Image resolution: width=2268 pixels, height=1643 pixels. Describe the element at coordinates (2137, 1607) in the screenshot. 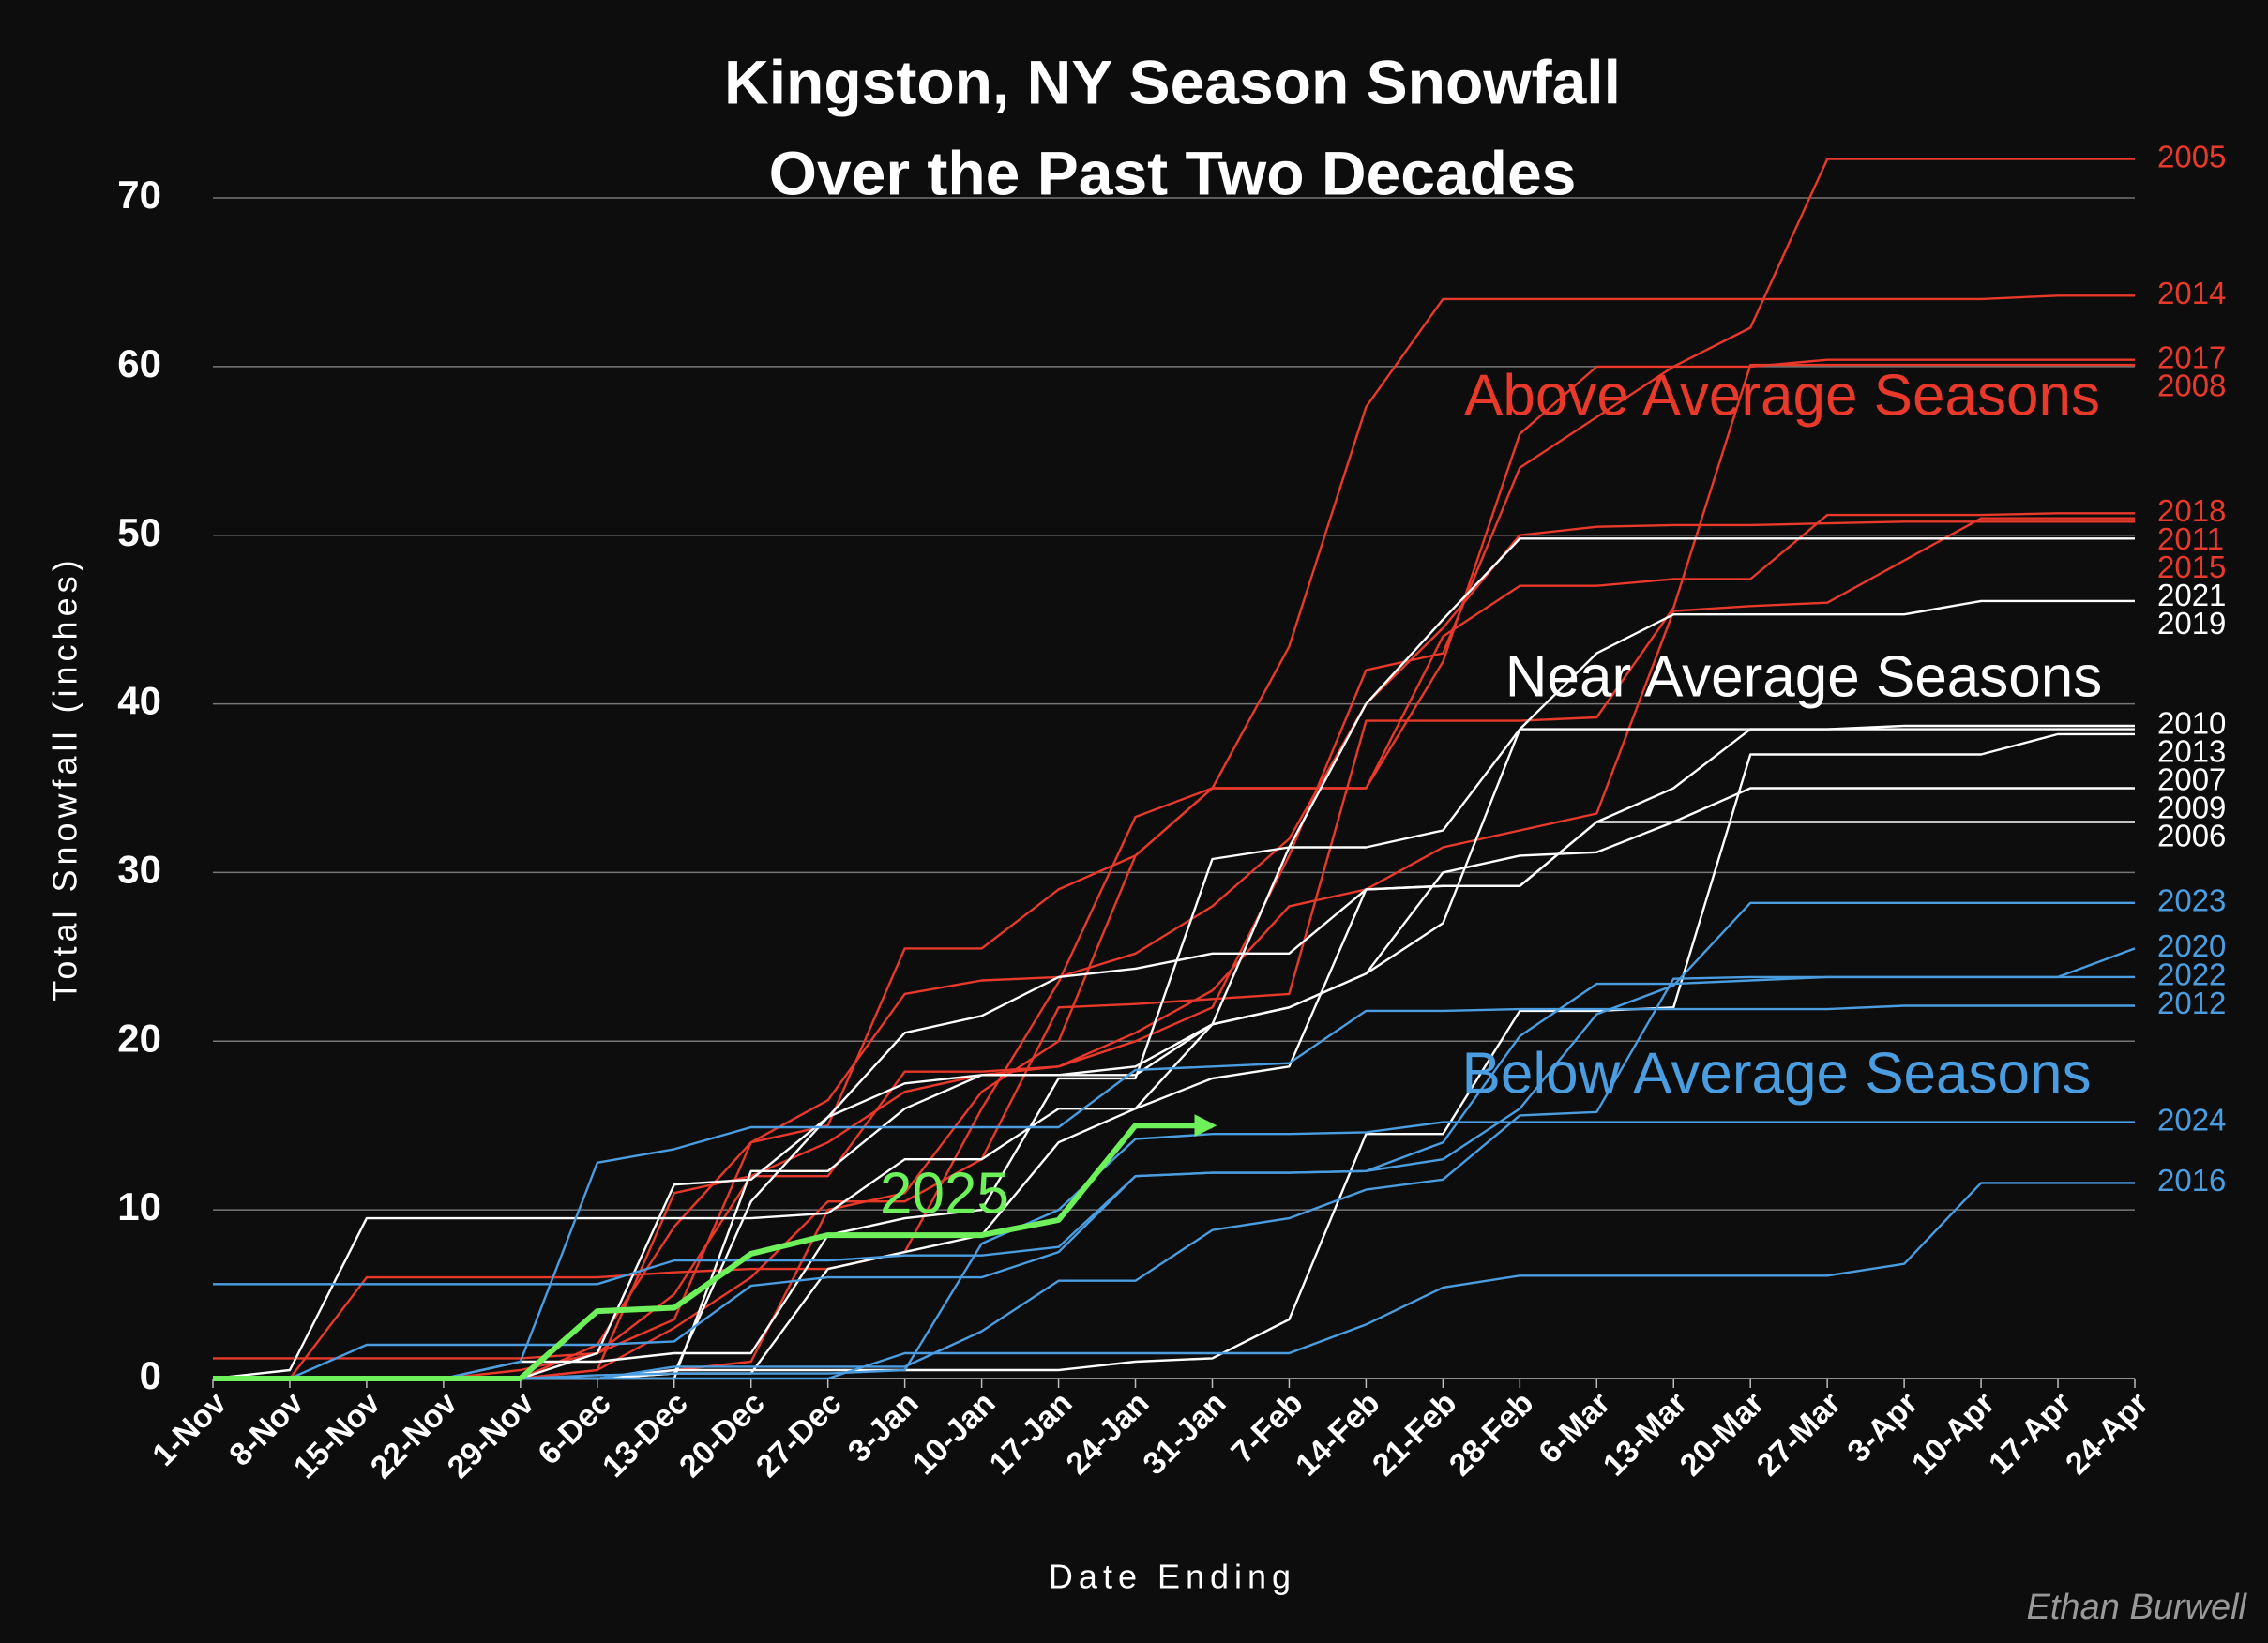

I see `credit: Ethan Burwell` at that location.